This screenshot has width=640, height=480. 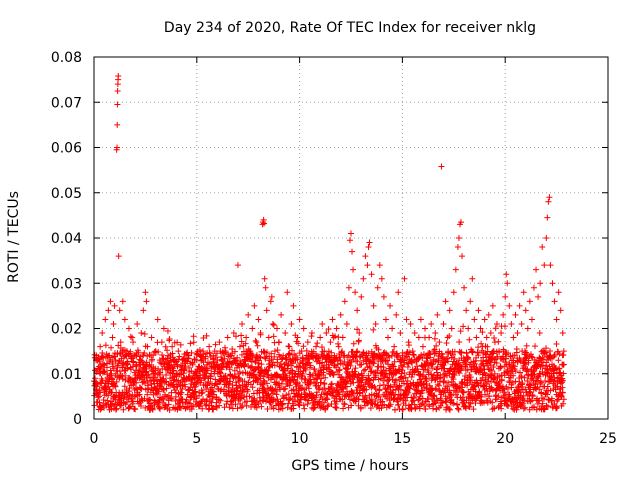 What do you see at coordinates (66, 239) in the screenshot?
I see `y-tick-labels: 0 0.01 0.02 0.03 0.04 0.05 0.06 0.07 0.08` at bounding box center [66, 239].